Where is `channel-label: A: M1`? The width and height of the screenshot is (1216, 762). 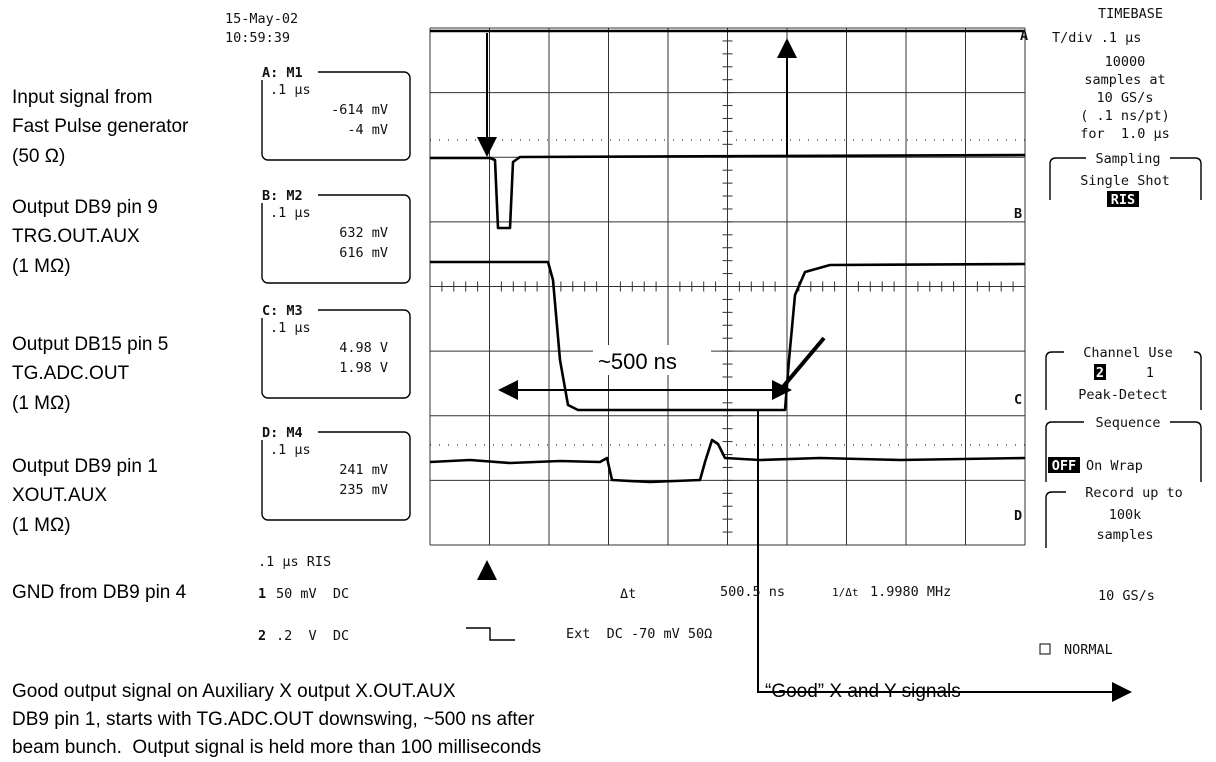
channel-label: A: M1 is located at coordinates (282, 73).